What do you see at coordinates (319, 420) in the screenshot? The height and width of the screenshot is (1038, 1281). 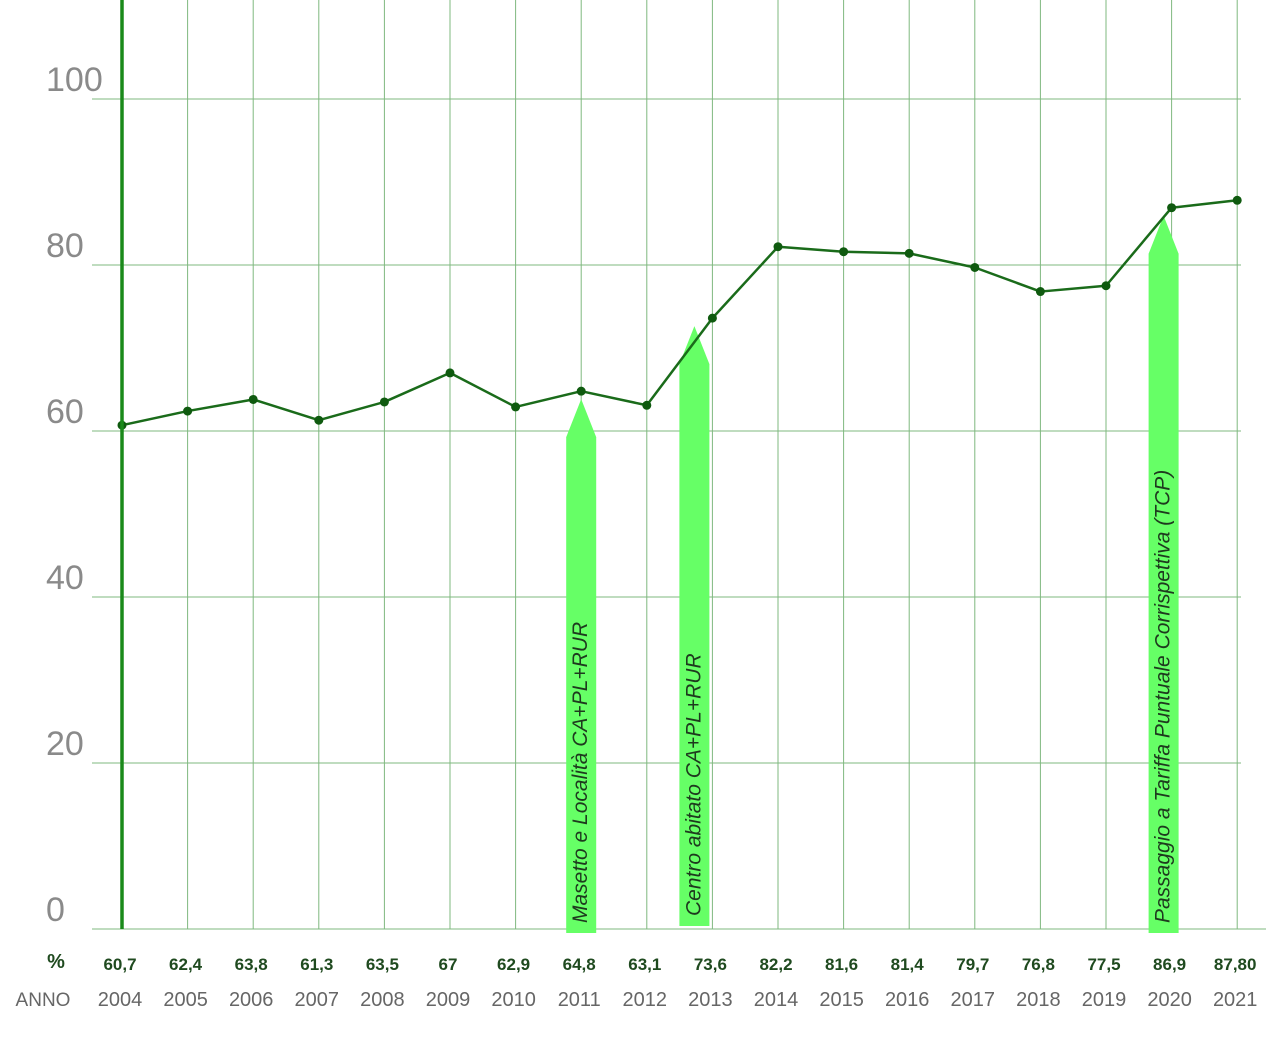 I see `data-point-2007` at bounding box center [319, 420].